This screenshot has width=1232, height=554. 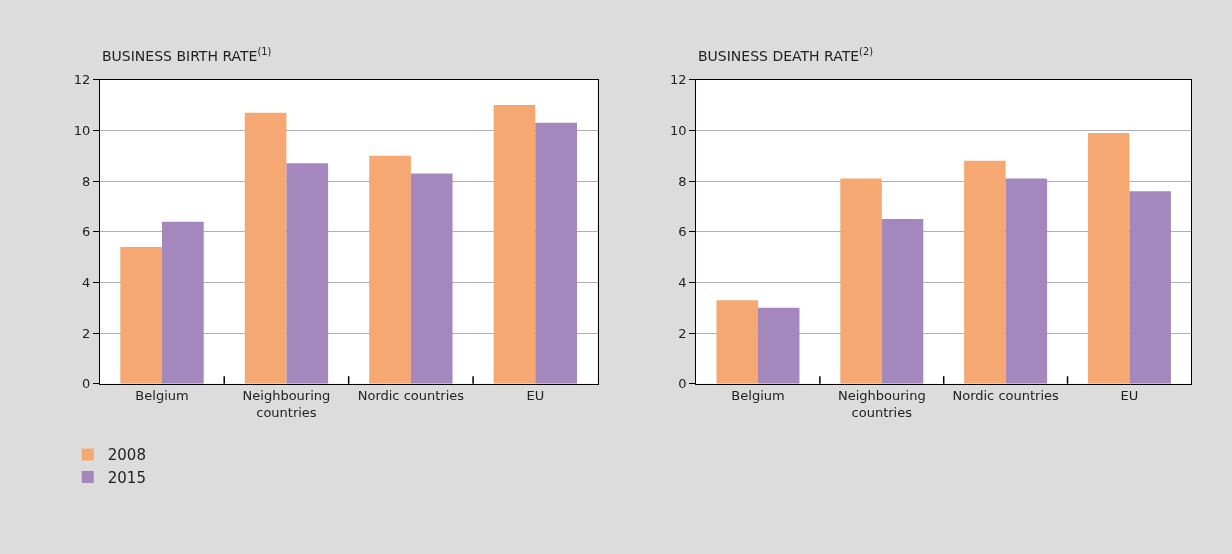 I want to click on chart-title: BUSINESS BIRTH RATE$^{(1)}$, so click(x=187, y=55).